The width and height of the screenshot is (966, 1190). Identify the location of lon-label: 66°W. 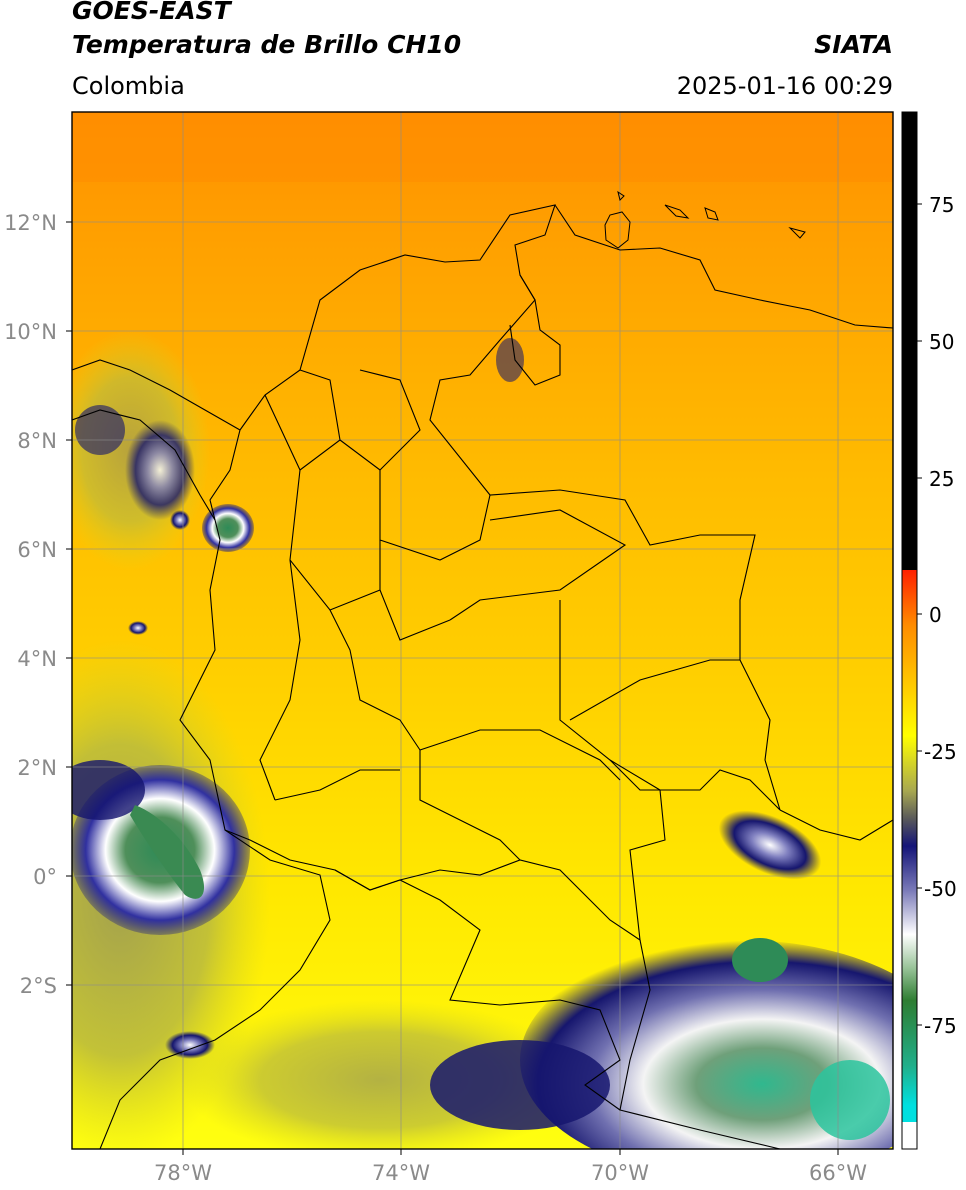
(838, 1173).